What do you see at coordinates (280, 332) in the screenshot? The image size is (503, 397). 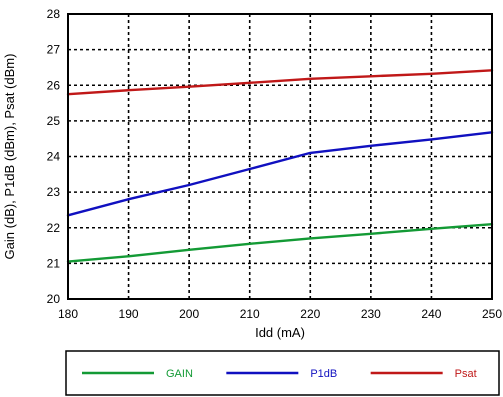 I see `x-axis-title: Idd (mA)` at bounding box center [280, 332].